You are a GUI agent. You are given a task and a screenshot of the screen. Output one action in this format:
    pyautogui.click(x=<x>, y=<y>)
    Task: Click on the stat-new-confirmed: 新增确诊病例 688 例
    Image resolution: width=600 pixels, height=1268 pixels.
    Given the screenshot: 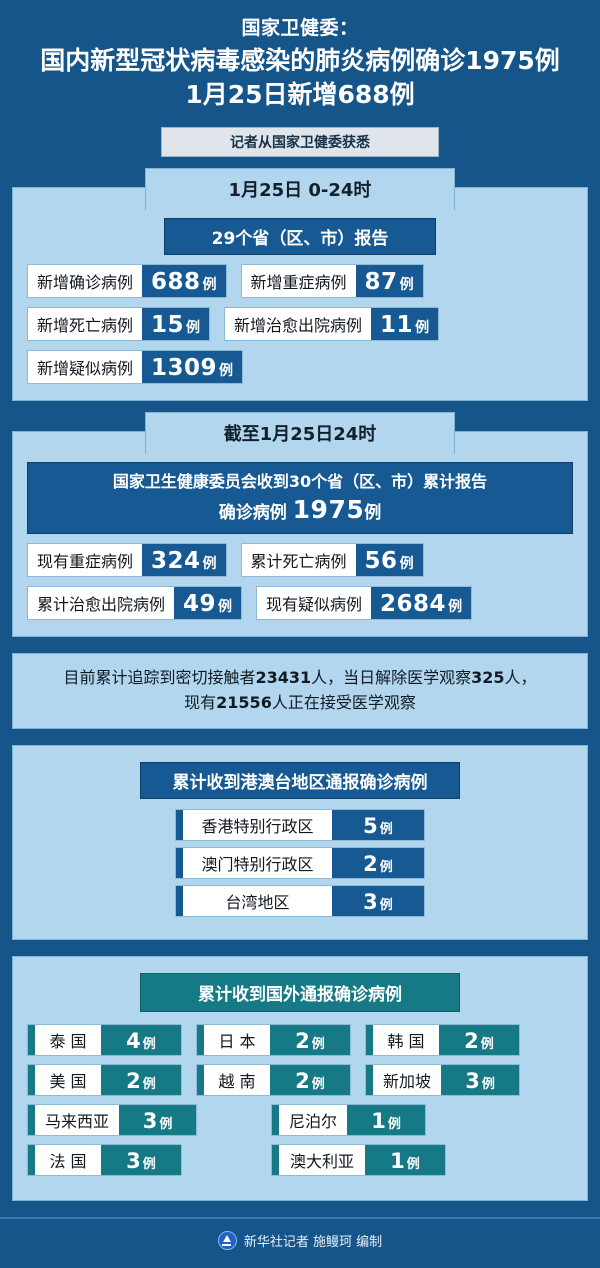 What is the action you would take?
    pyautogui.click(x=127, y=280)
    